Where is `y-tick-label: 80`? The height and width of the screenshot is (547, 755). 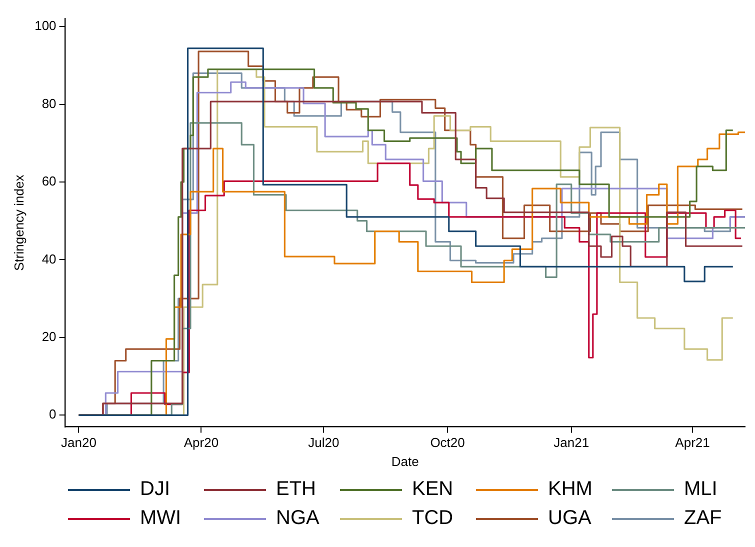 y-tick-label: 80 is located at coordinates (49, 103).